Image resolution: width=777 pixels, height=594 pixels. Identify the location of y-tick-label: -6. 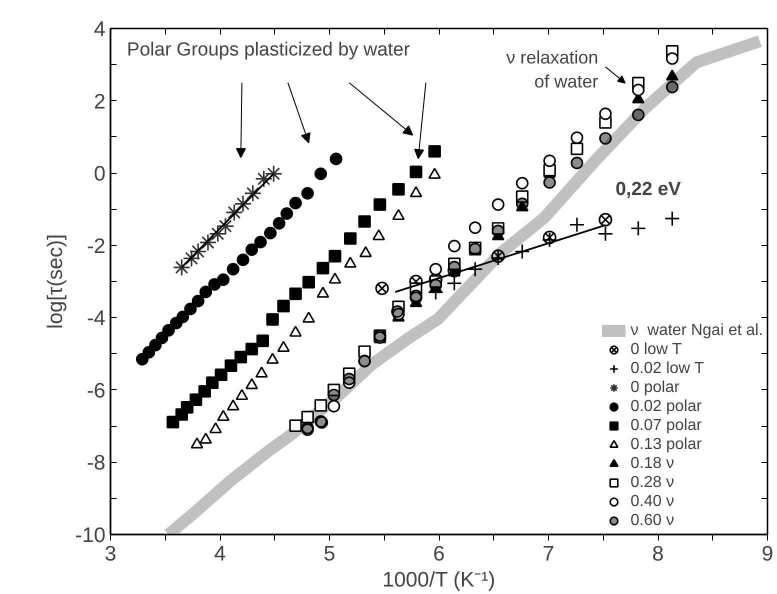
(96, 390).